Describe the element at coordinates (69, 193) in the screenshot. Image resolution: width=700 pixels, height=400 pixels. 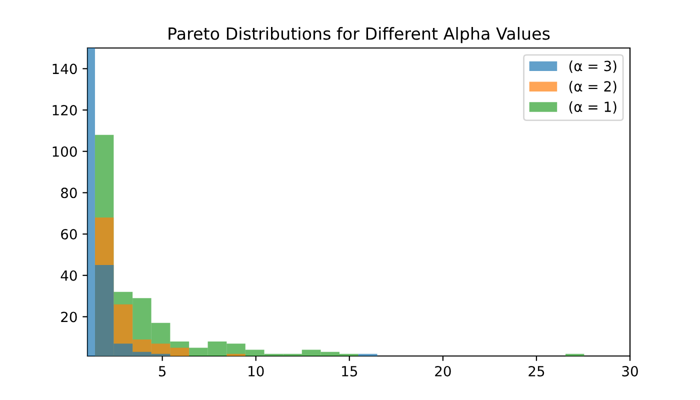
I see `y-tick-label: 80` at that location.